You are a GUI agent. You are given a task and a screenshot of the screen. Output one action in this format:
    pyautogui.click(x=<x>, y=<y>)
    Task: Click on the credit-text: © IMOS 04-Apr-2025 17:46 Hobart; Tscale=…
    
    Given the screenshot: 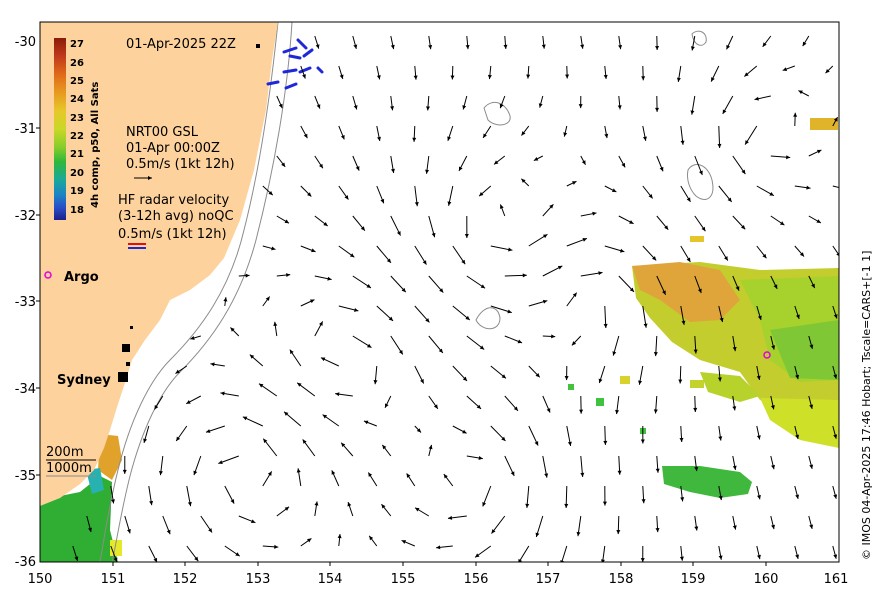 What is the action you would take?
    pyautogui.click(x=866, y=405)
    